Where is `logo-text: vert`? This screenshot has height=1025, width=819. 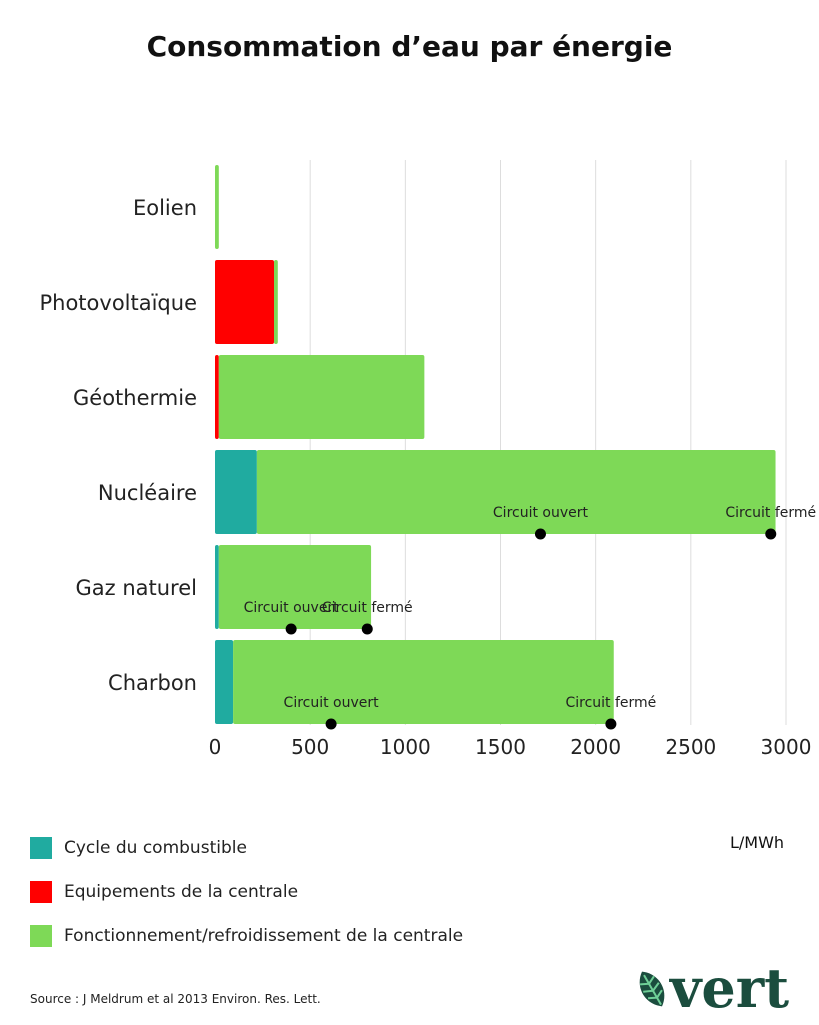
logo-text: vert is located at coordinates (729, 988).